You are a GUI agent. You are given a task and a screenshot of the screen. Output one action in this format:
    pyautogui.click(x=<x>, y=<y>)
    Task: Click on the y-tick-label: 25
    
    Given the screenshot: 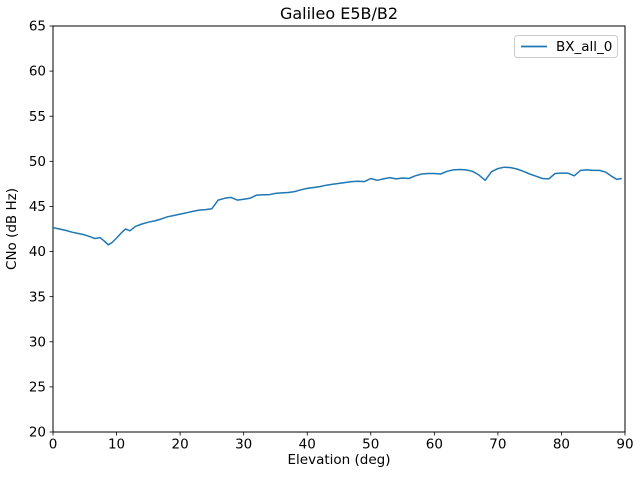 What is the action you would take?
    pyautogui.click(x=37, y=387)
    